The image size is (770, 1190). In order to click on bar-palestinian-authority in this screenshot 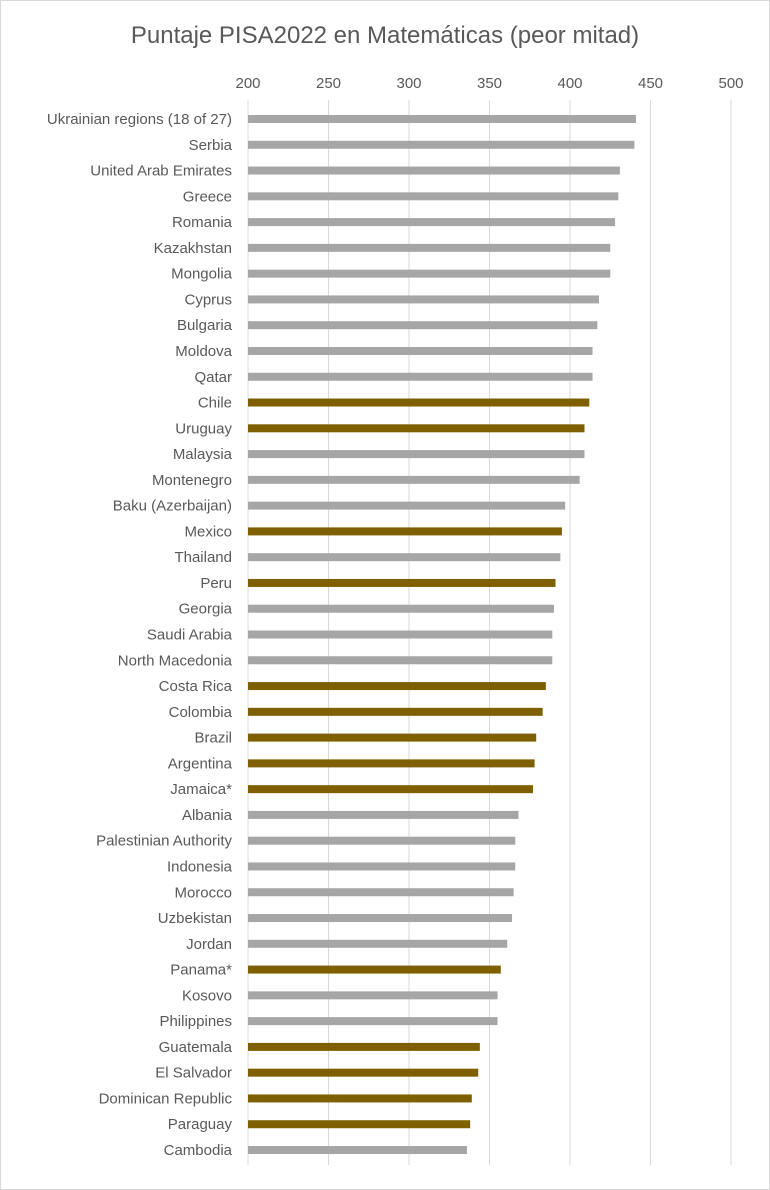, I will do `click(382, 840)`.